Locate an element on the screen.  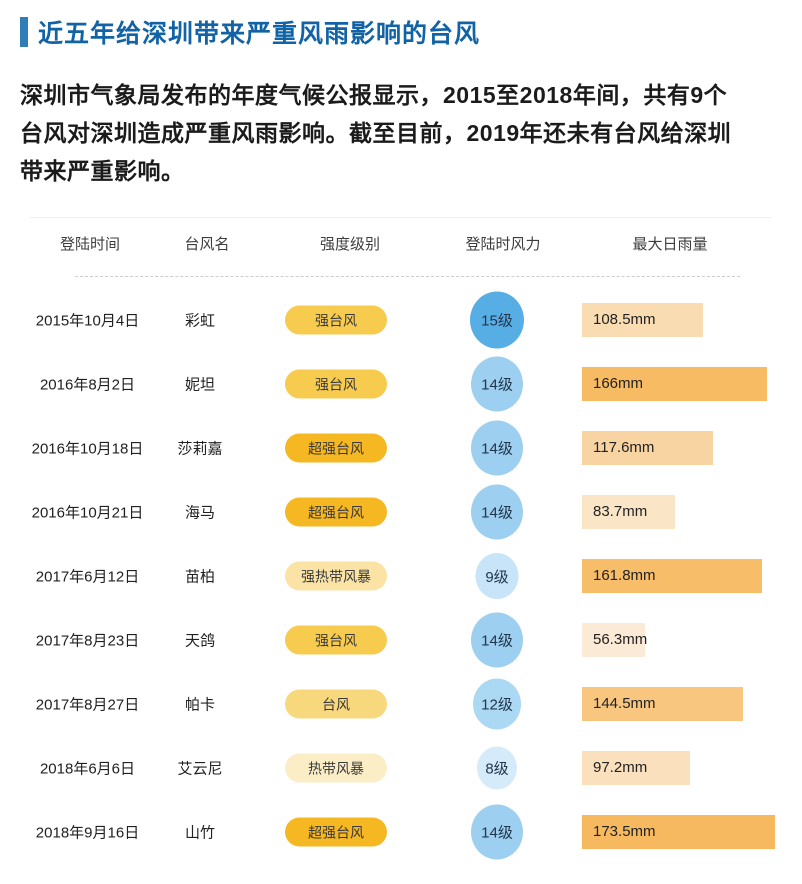
rainfall-bar: 97.2mm is located at coordinates (636, 768).